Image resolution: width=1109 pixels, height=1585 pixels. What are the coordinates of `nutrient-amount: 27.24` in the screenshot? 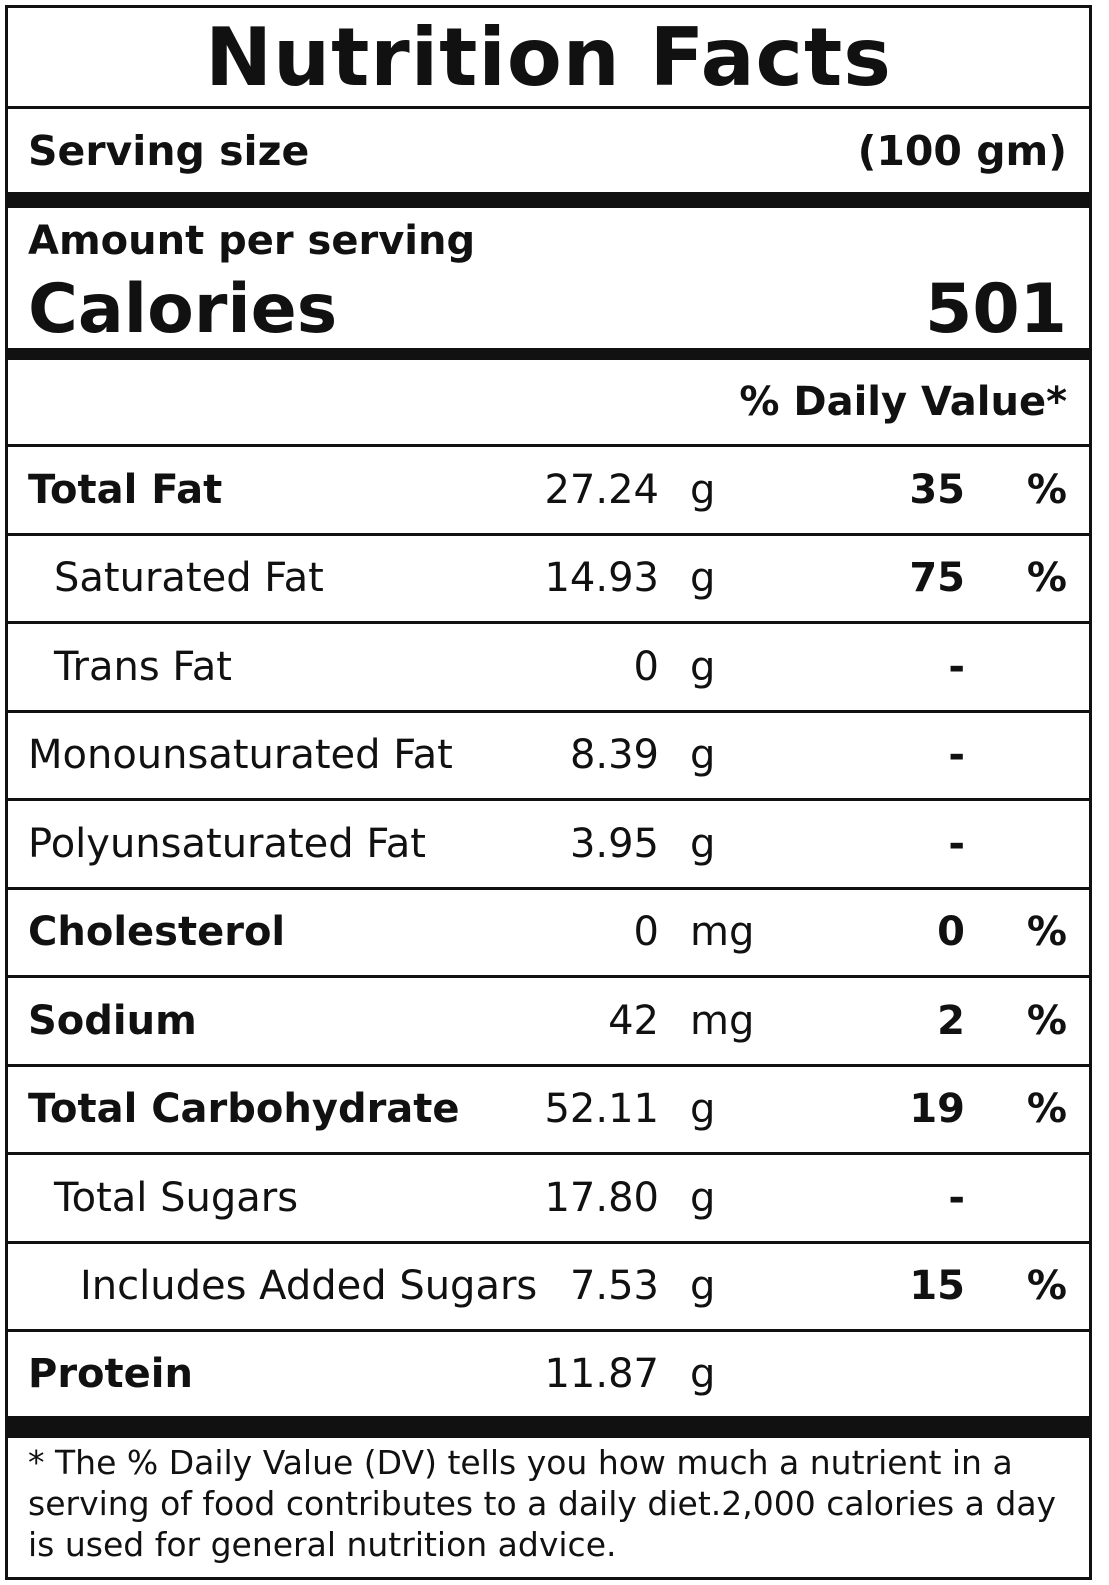 It's located at (601, 489).